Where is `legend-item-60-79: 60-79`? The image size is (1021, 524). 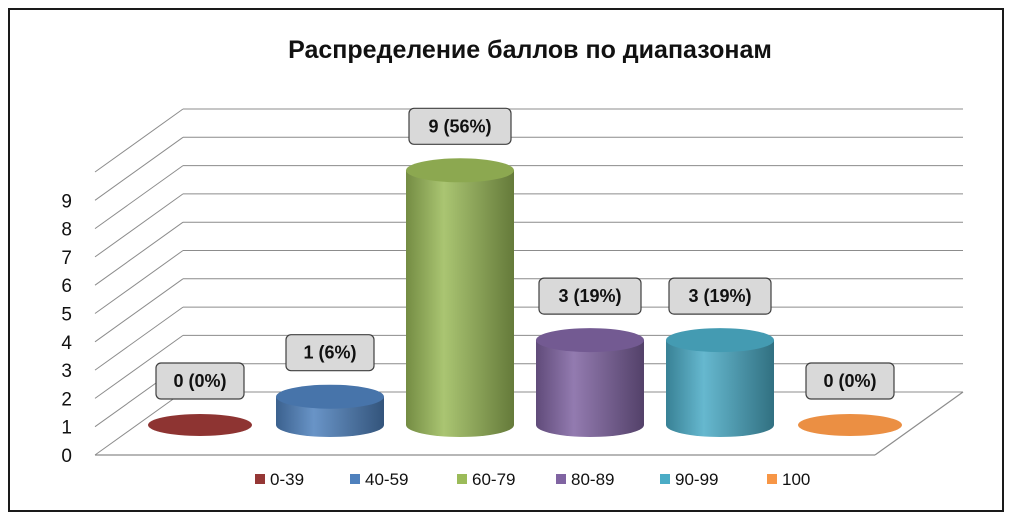 legend-item-60-79: 60-79 is located at coordinates (486, 479).